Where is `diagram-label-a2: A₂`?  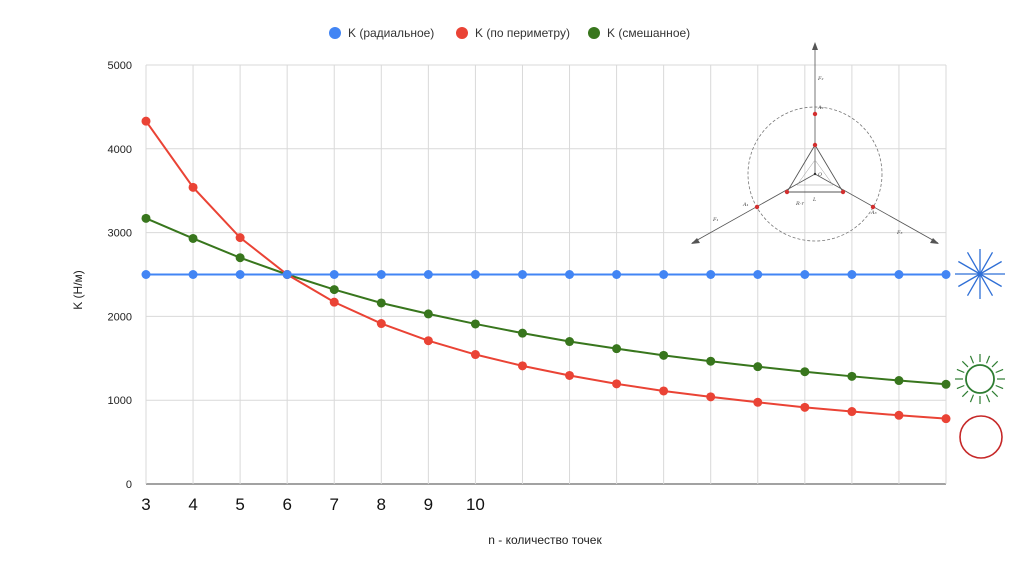 diagram-label-a2: A₂ is located at coordinates (820, 108).